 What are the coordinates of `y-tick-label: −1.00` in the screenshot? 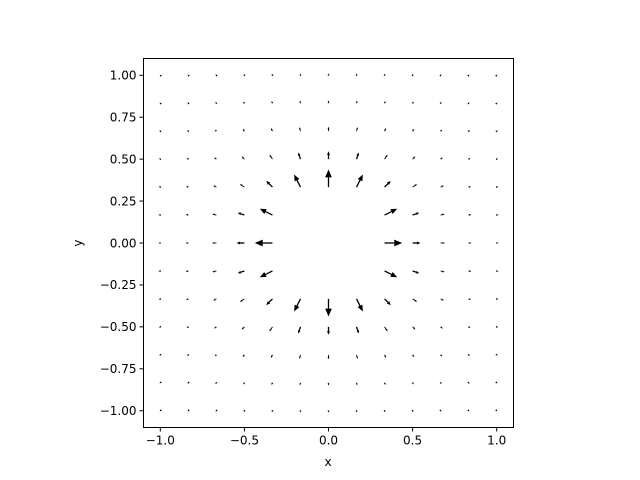 It's located at (118, 411).